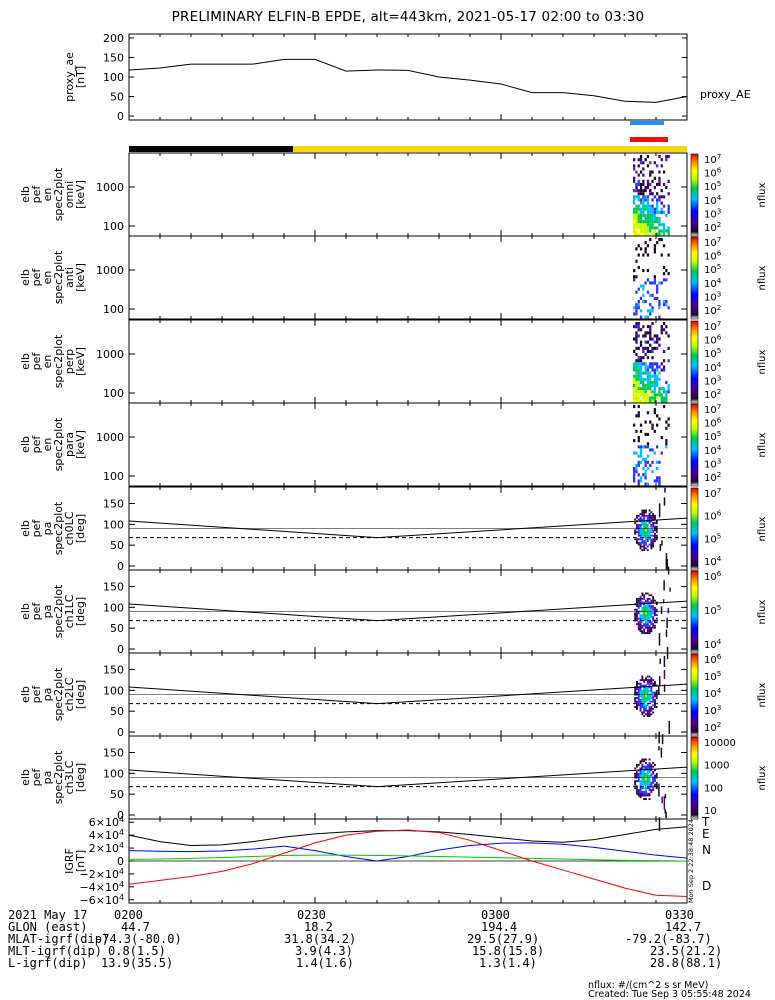  I want to click on y-tick-label: 50, so click(117, 711).